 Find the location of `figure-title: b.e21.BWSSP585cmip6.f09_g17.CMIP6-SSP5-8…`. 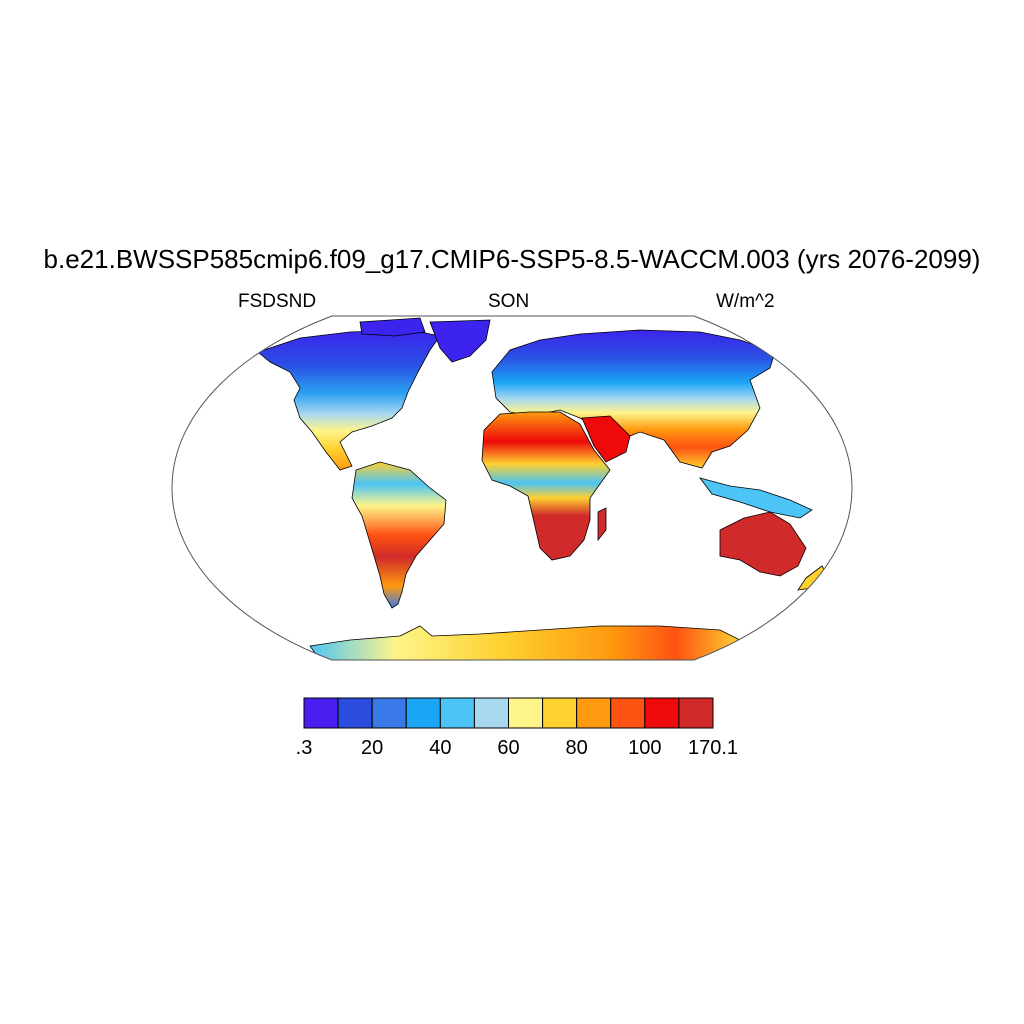

figure-title: b.e21.BWSSP585cmip6.f09_g17.CMIP6-SSP5-8… is located at coordinates (512, 259).